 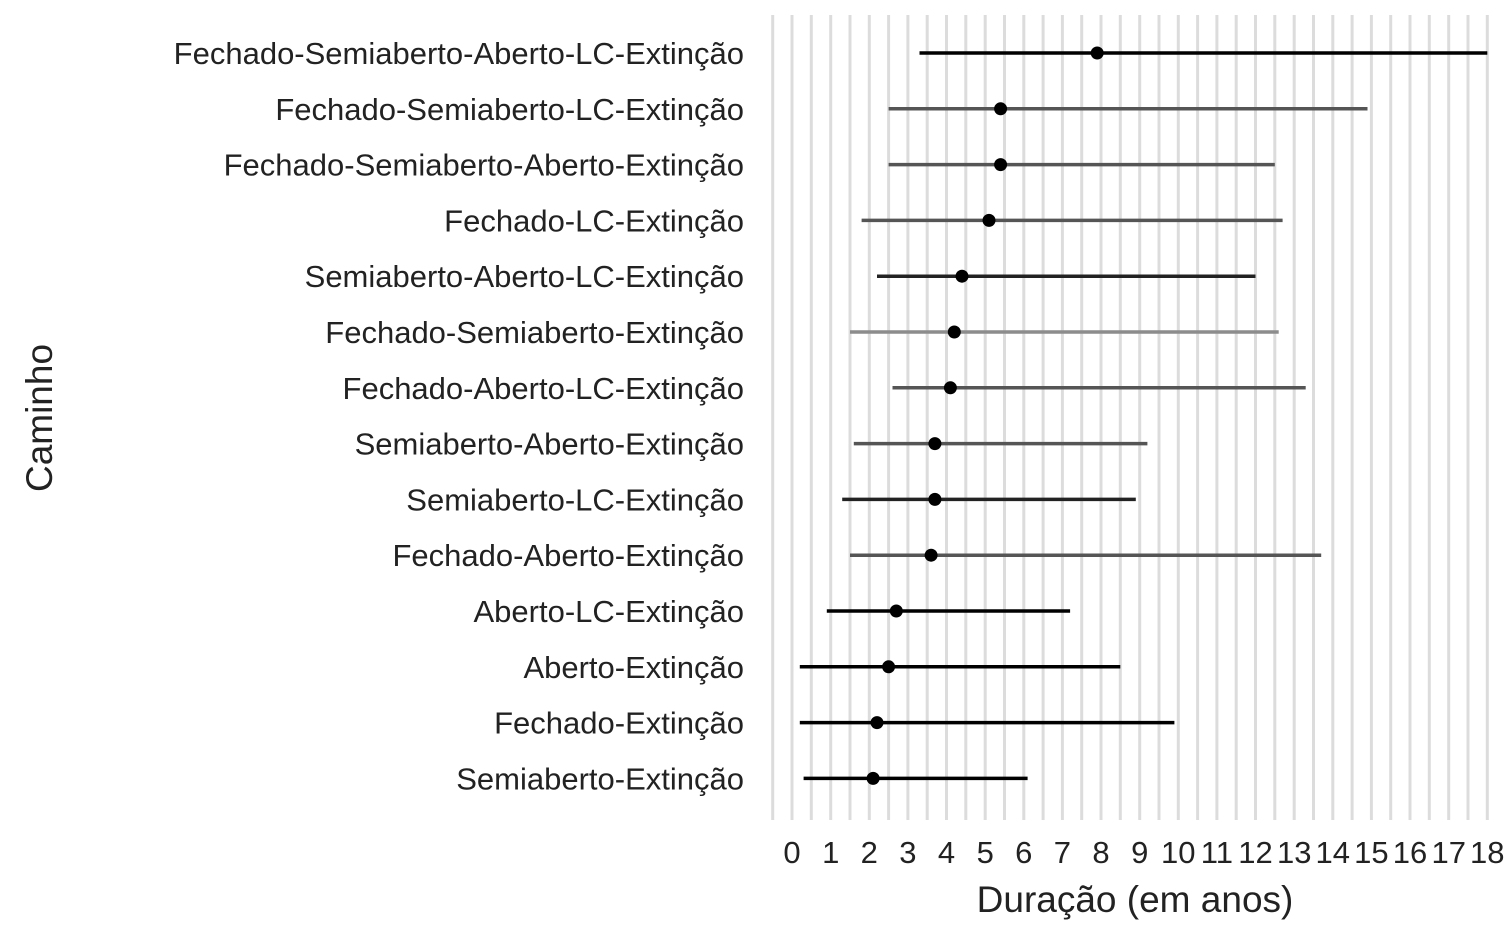 I want to click on category-label: Fechado-Semiaberto-LC-Extinção, so click(x=509, y=109).